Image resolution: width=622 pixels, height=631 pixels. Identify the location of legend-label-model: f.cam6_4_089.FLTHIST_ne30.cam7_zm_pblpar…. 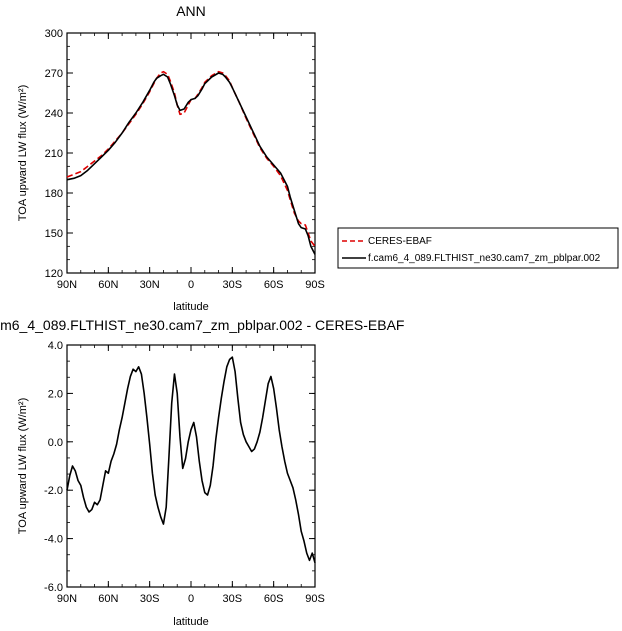
(484, 258).